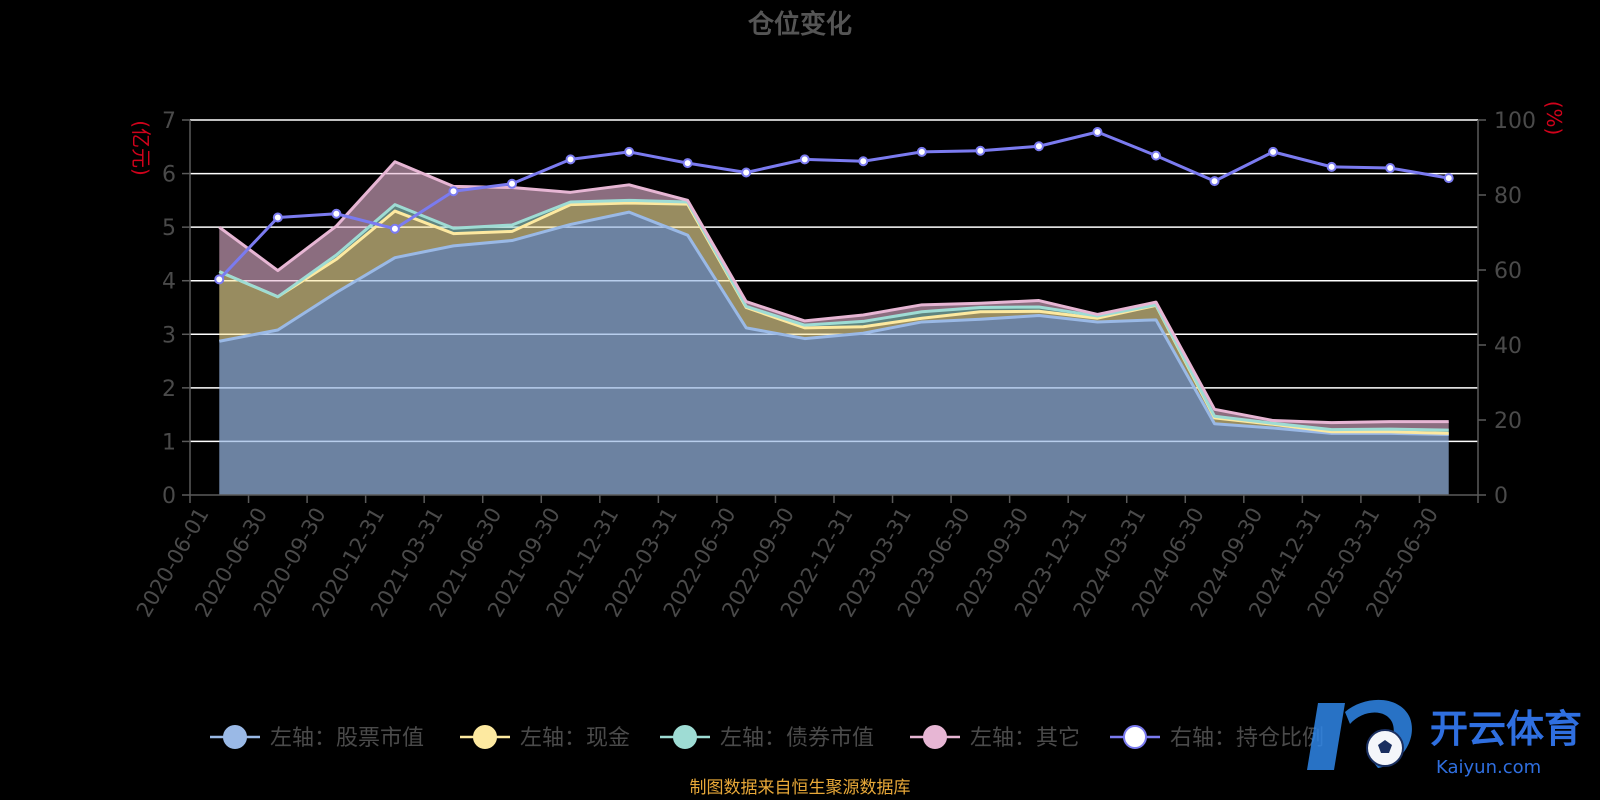  I want to click on legend-item: 左轴：债券市值, so click(767, 738).